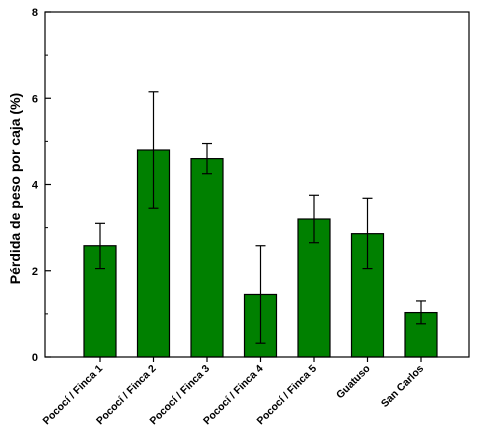 Image resolution: width=479 pixels, height=444 pixels. I want to click on bar, so click(207, 258).